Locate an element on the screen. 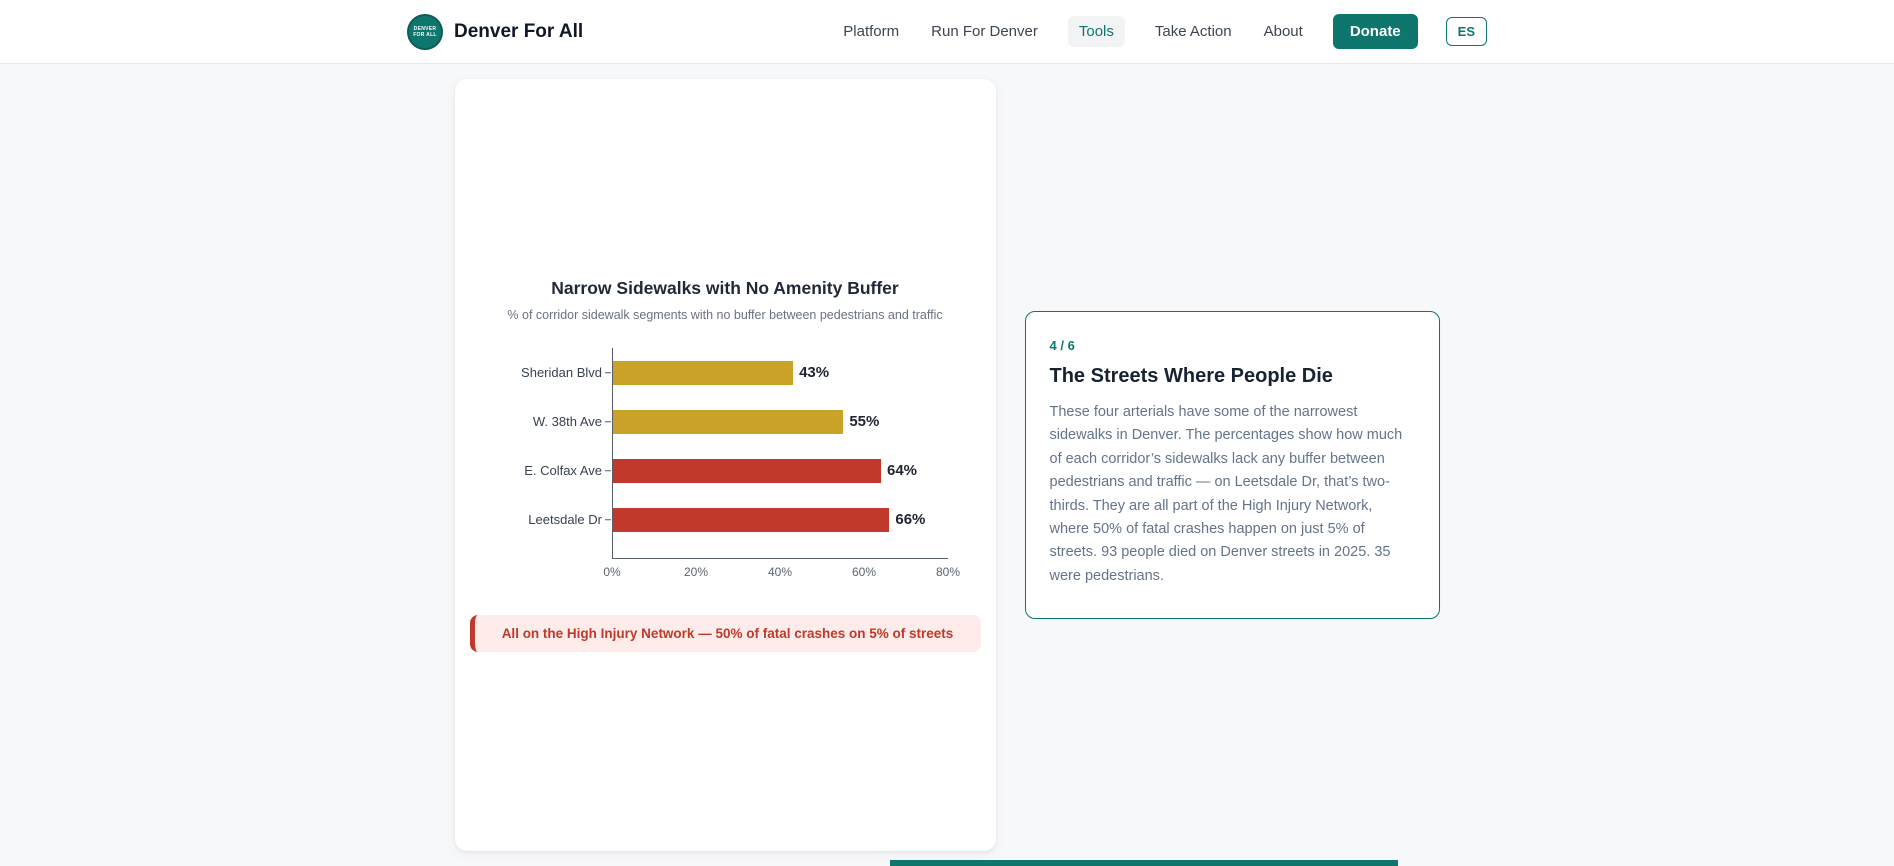 The image size is (1894, 866). chart-category-label: Leetsdale Dr is located at coordinates (565, 519).